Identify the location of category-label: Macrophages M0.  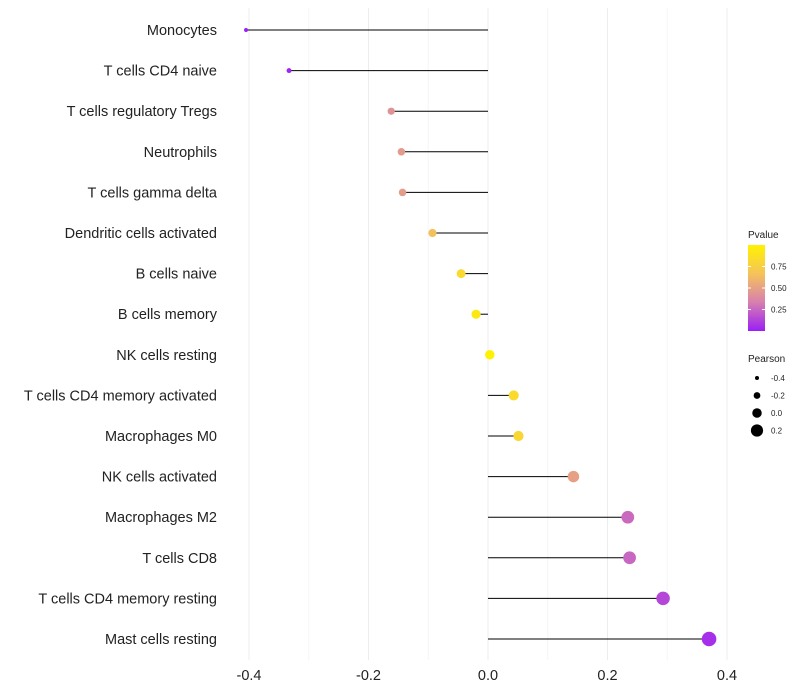
(161, 437).